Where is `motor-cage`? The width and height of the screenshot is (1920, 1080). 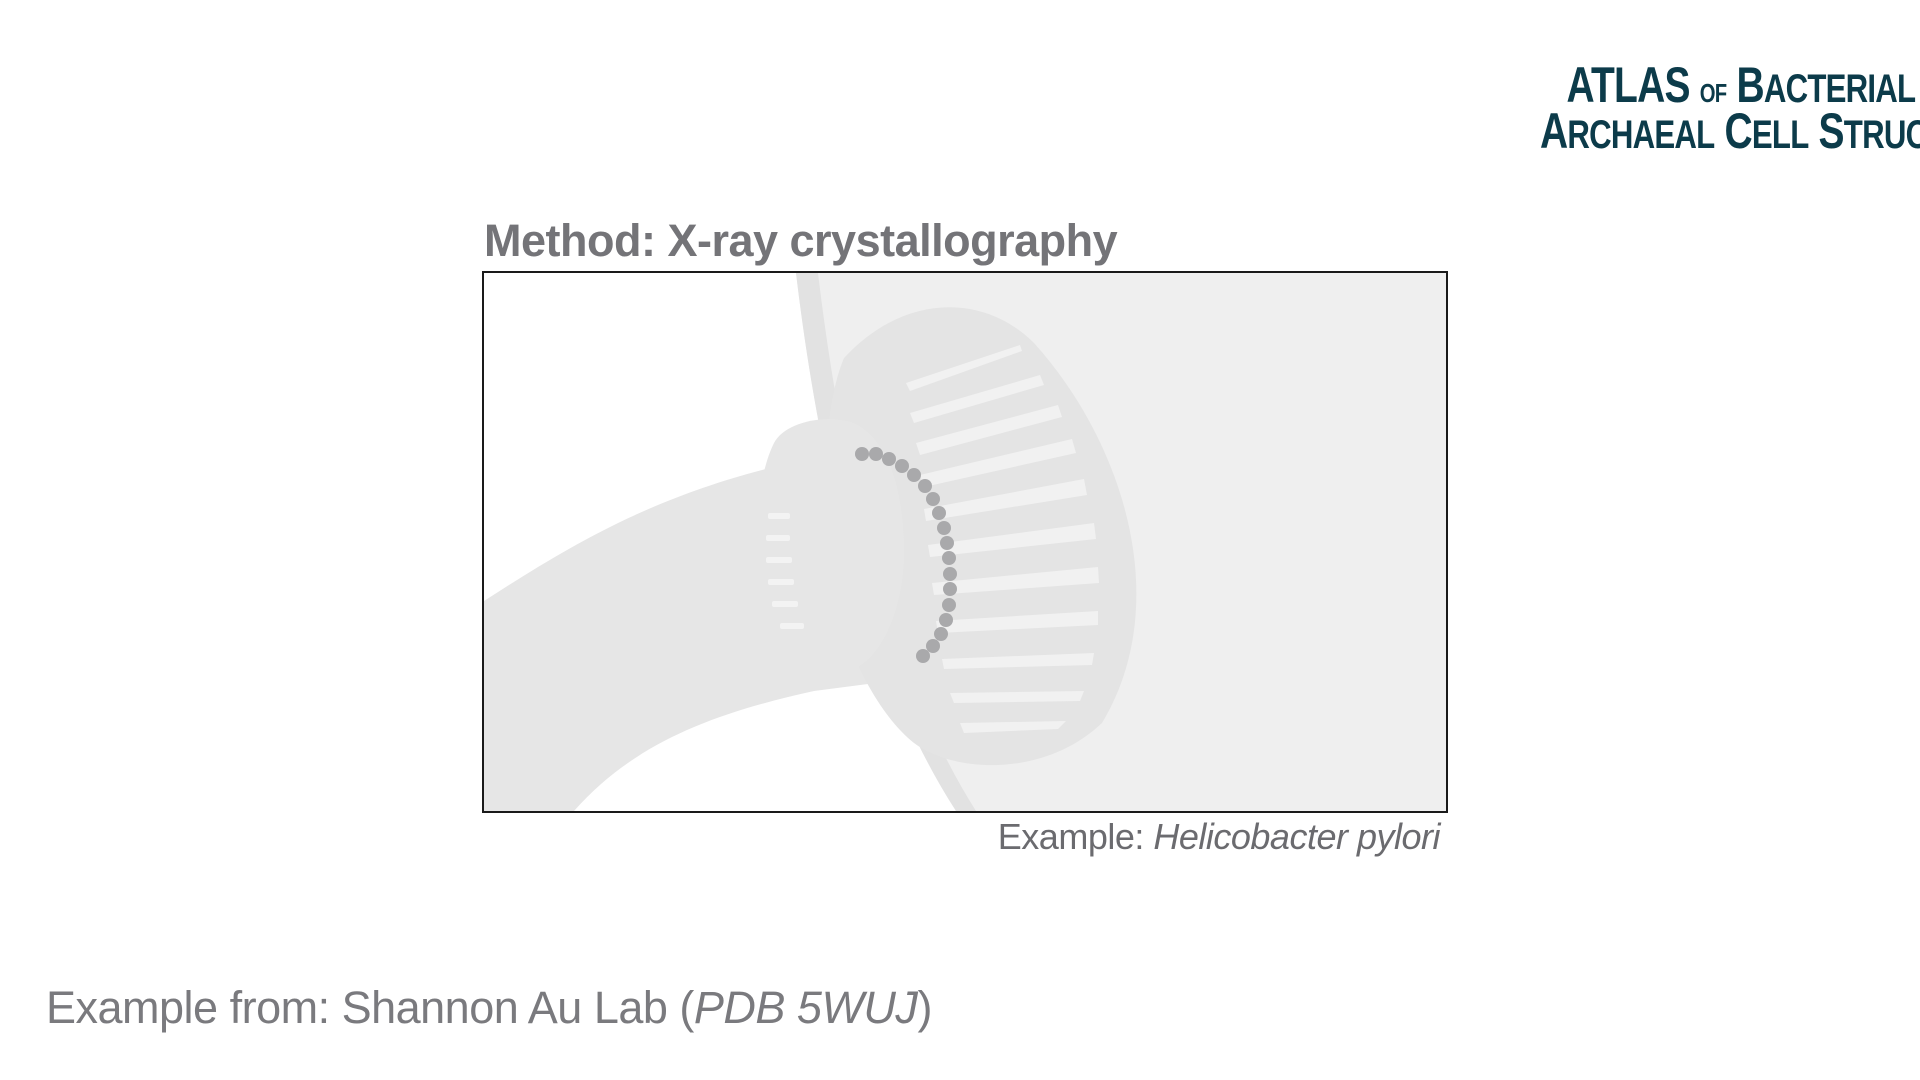
motor-cage is located at coordinates (980, 536).